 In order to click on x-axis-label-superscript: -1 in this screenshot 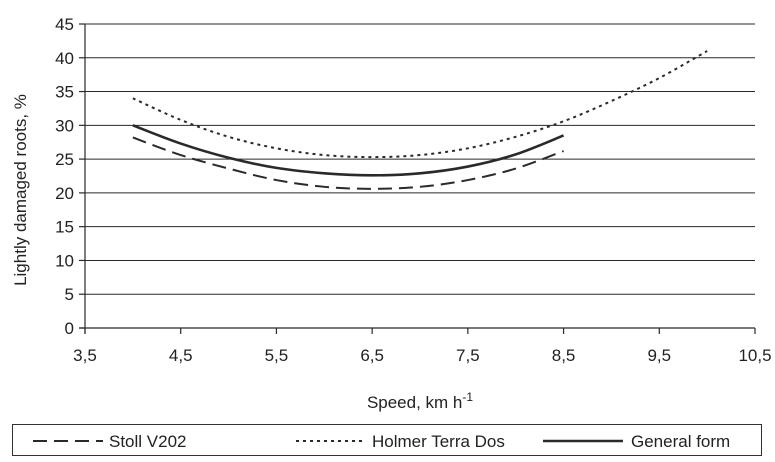, I will do `click(467, 397)`.